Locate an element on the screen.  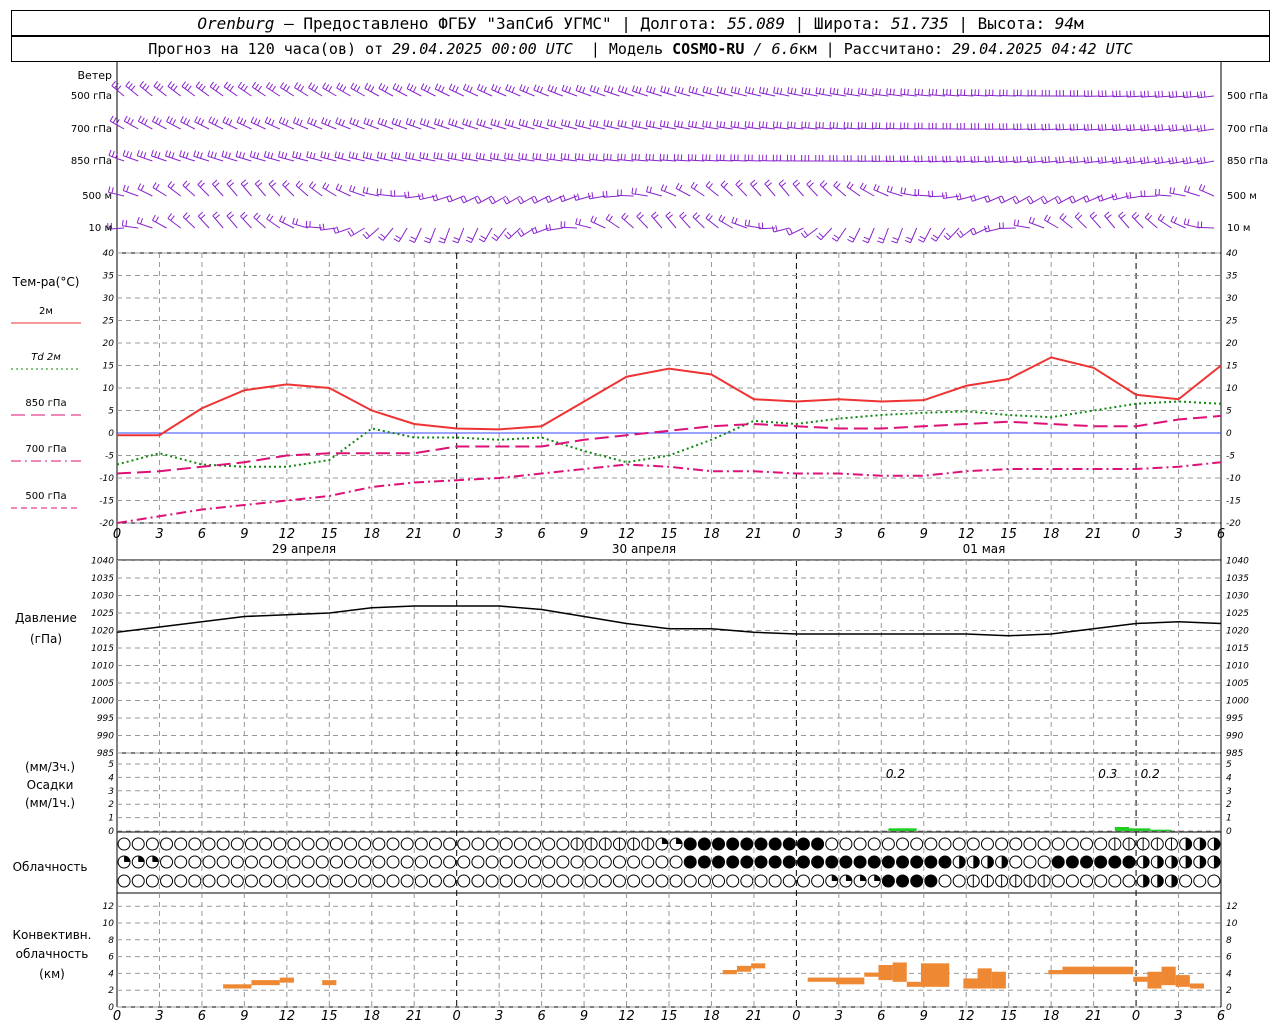
hour-label-temp: 9 is located at coordinates (584, 534).